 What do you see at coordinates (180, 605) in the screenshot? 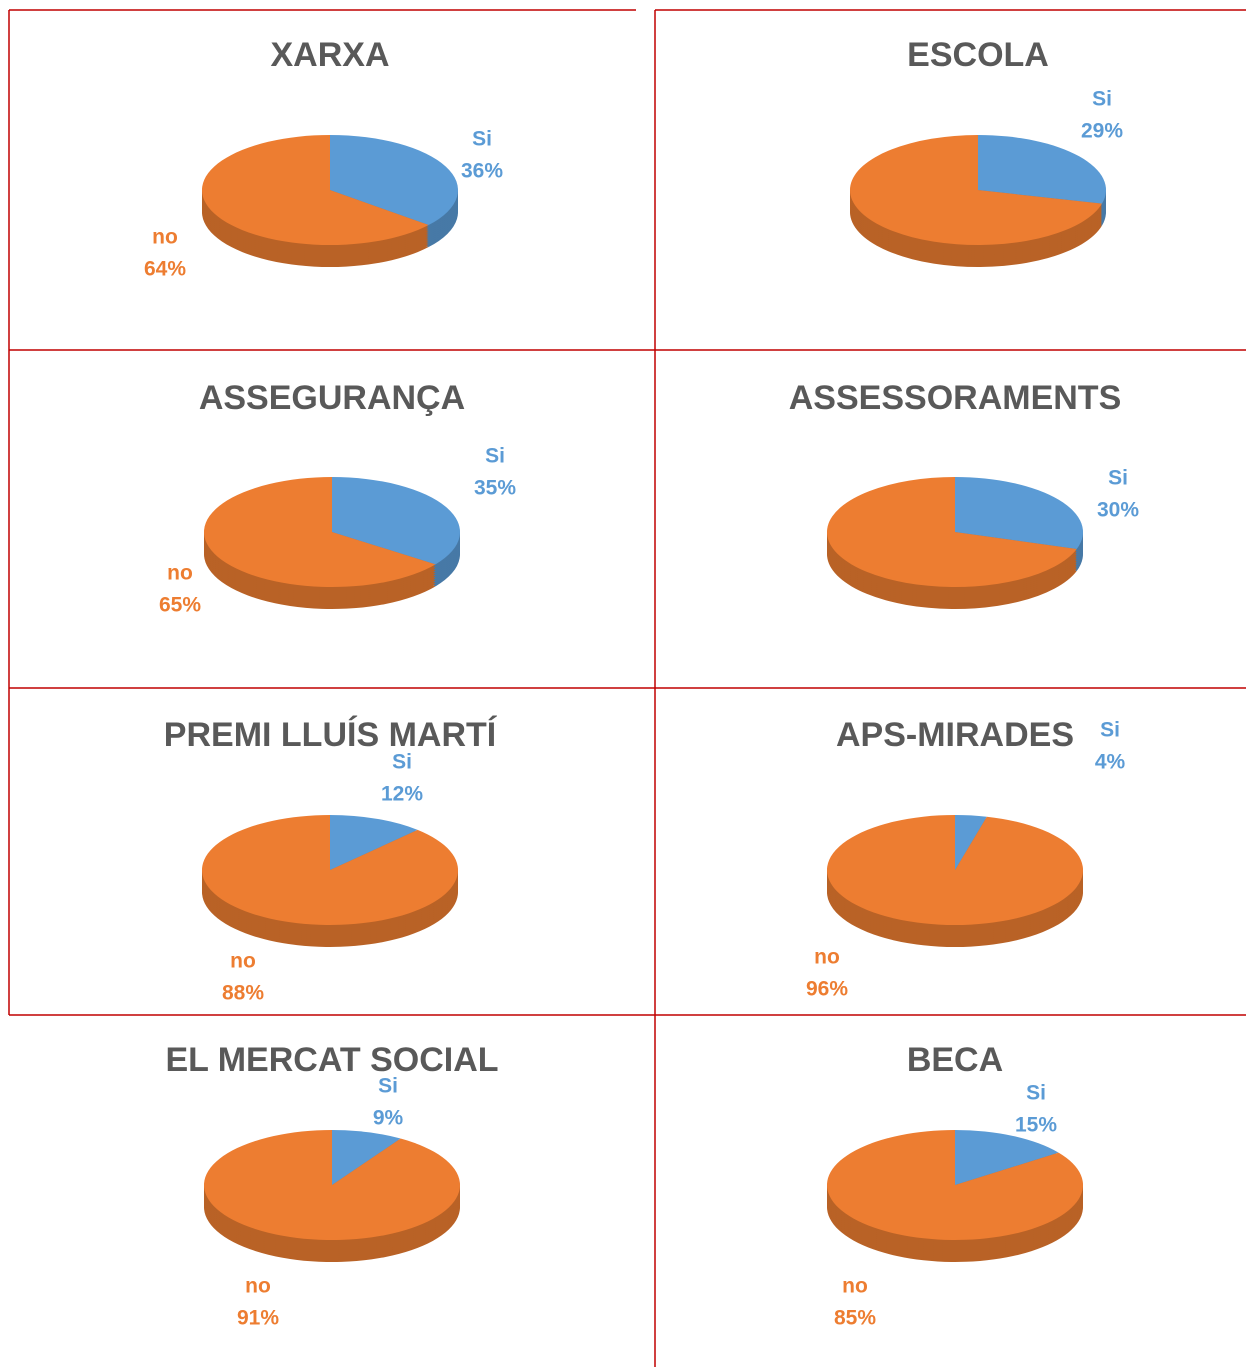
I see `slice-value-label: 65%` at bounding box center [180, 605].